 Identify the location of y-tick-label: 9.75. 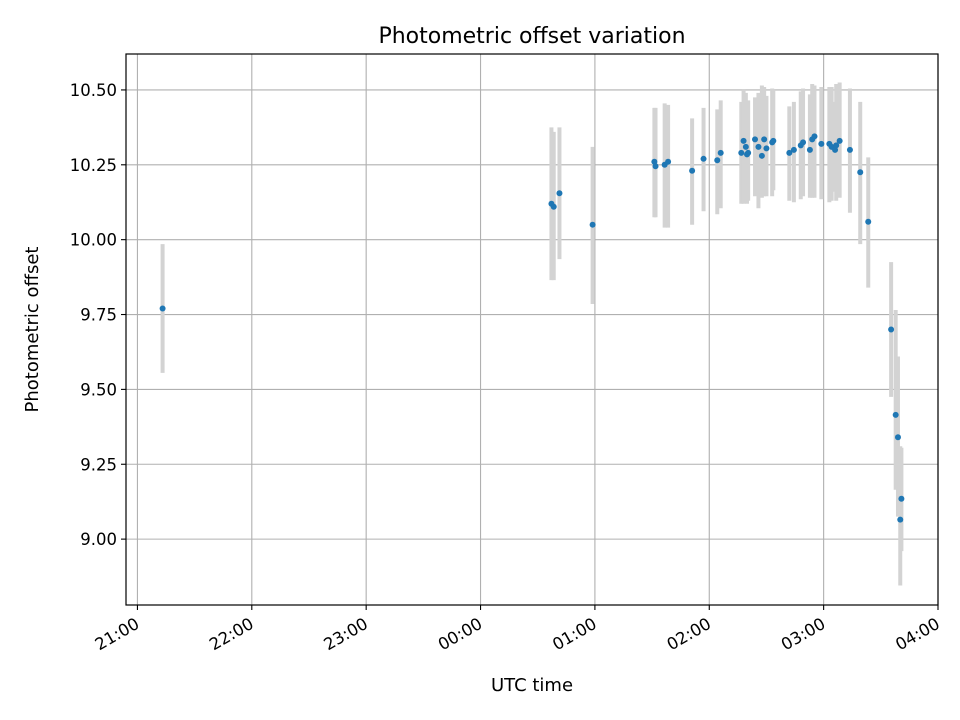
(98, 315).